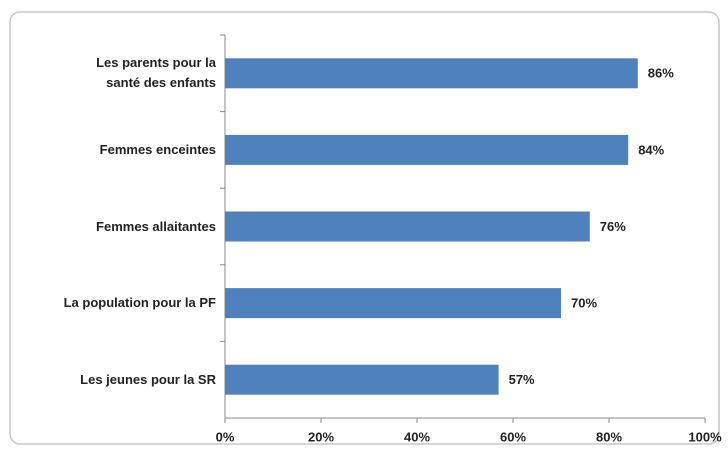 The height and width of the screenshot is (453, 728). I want to click on y-tick-label: Les jeunes pour la SR, so click(148, 379).